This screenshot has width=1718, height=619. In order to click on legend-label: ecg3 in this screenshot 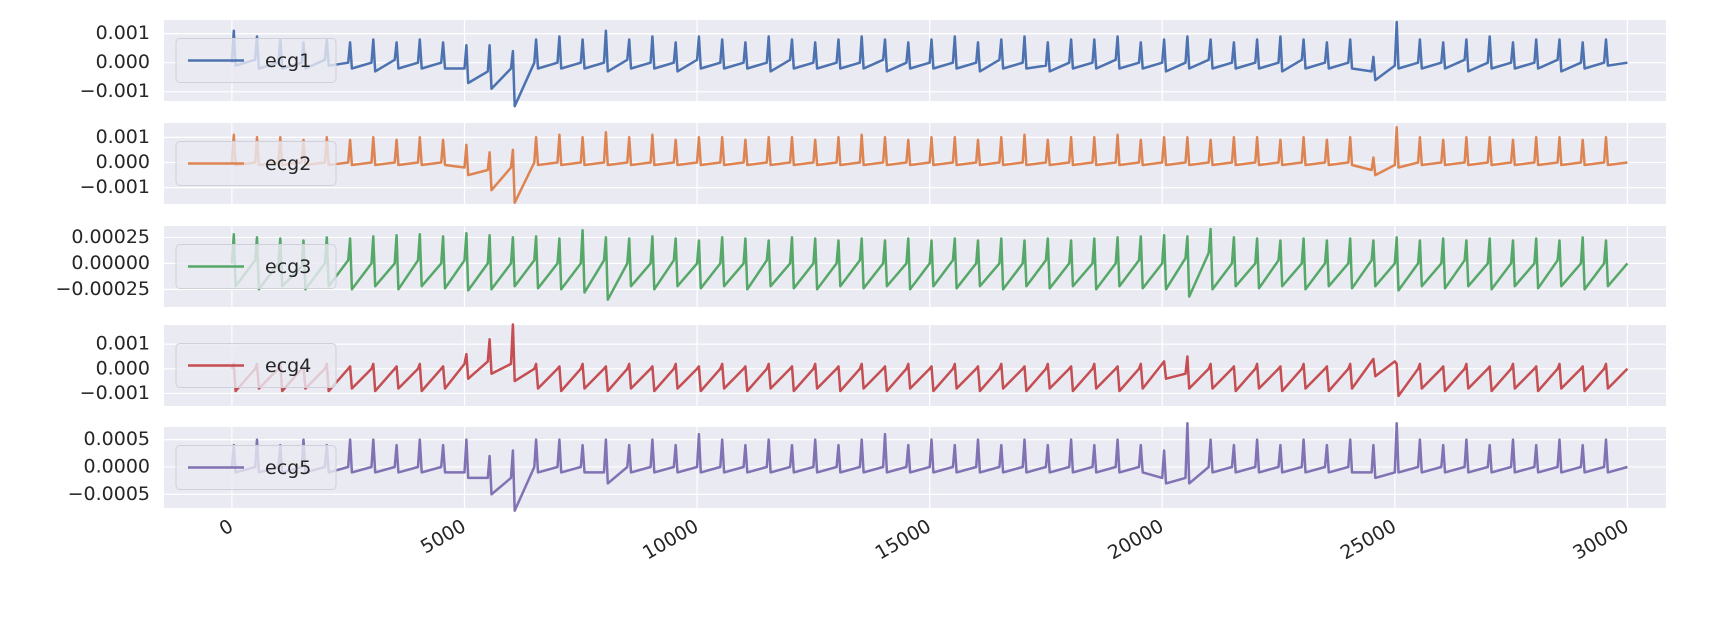, I will do `click(288, 267)`.